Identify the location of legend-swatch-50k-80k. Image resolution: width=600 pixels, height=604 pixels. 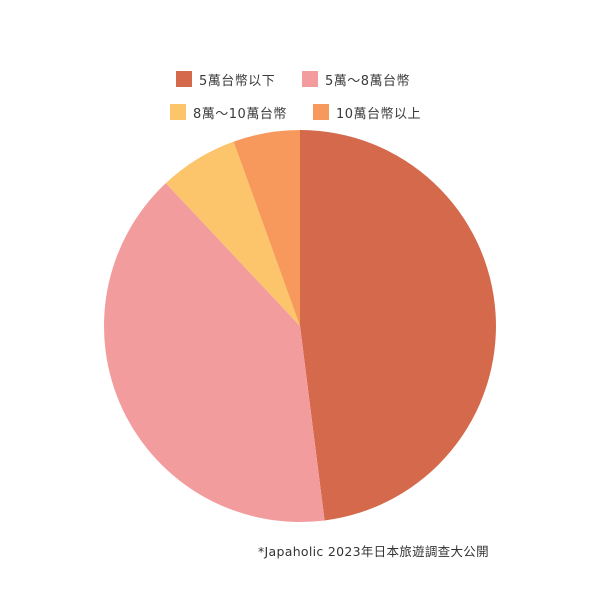
(310, 79).